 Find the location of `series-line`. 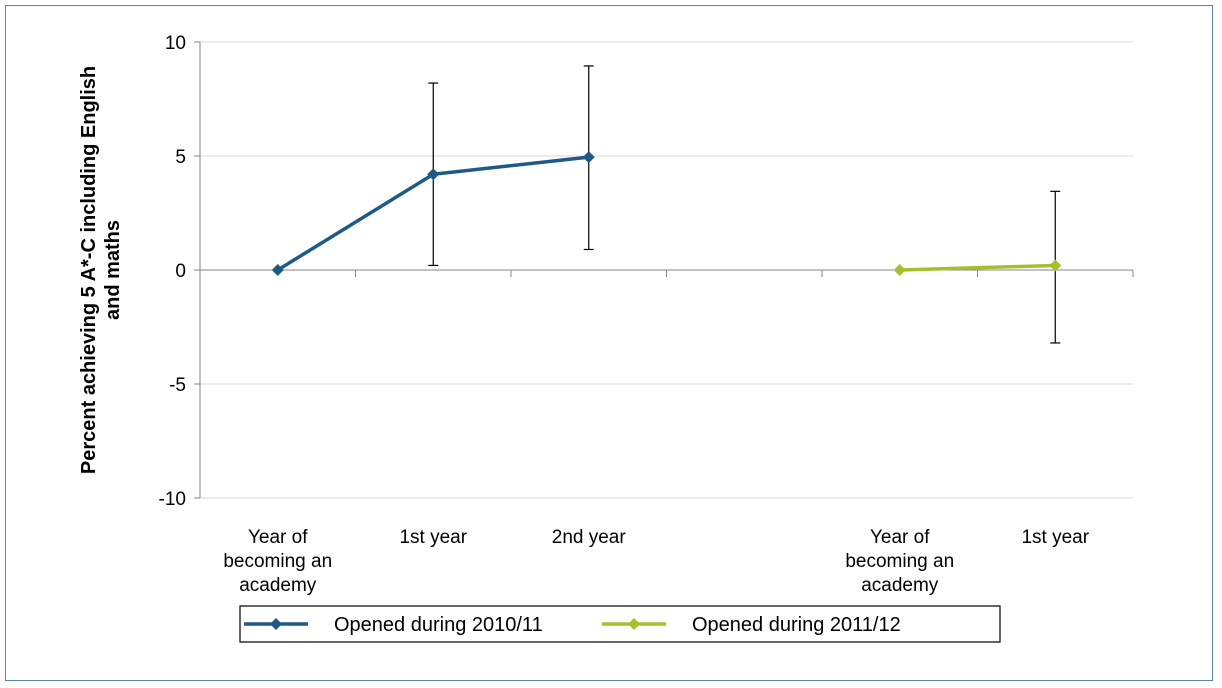

series-line is located at coordinates (977, 267).